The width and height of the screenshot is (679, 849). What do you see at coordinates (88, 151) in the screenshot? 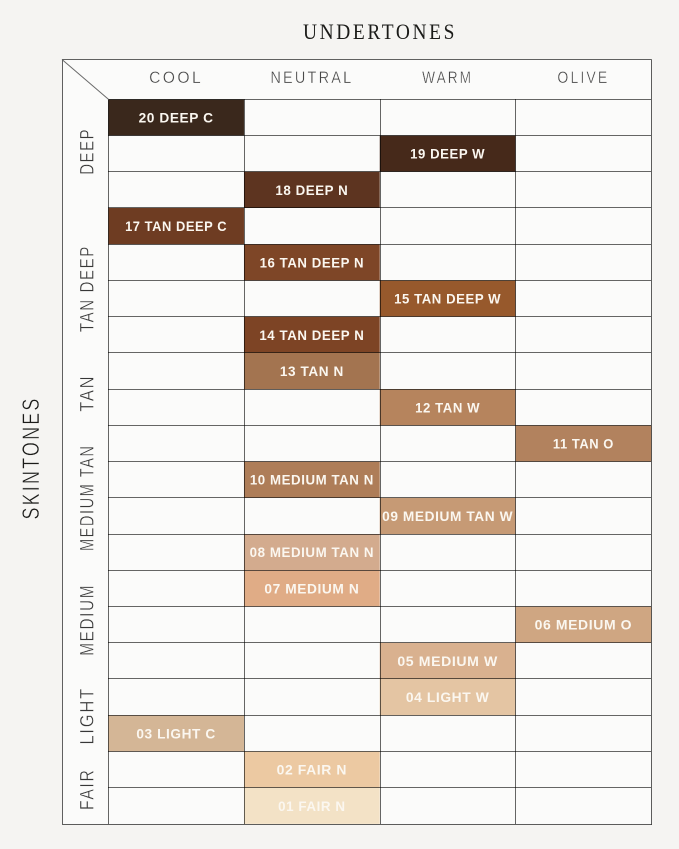
I see `svg-text: DEEP` at bounding box center [88, 151].